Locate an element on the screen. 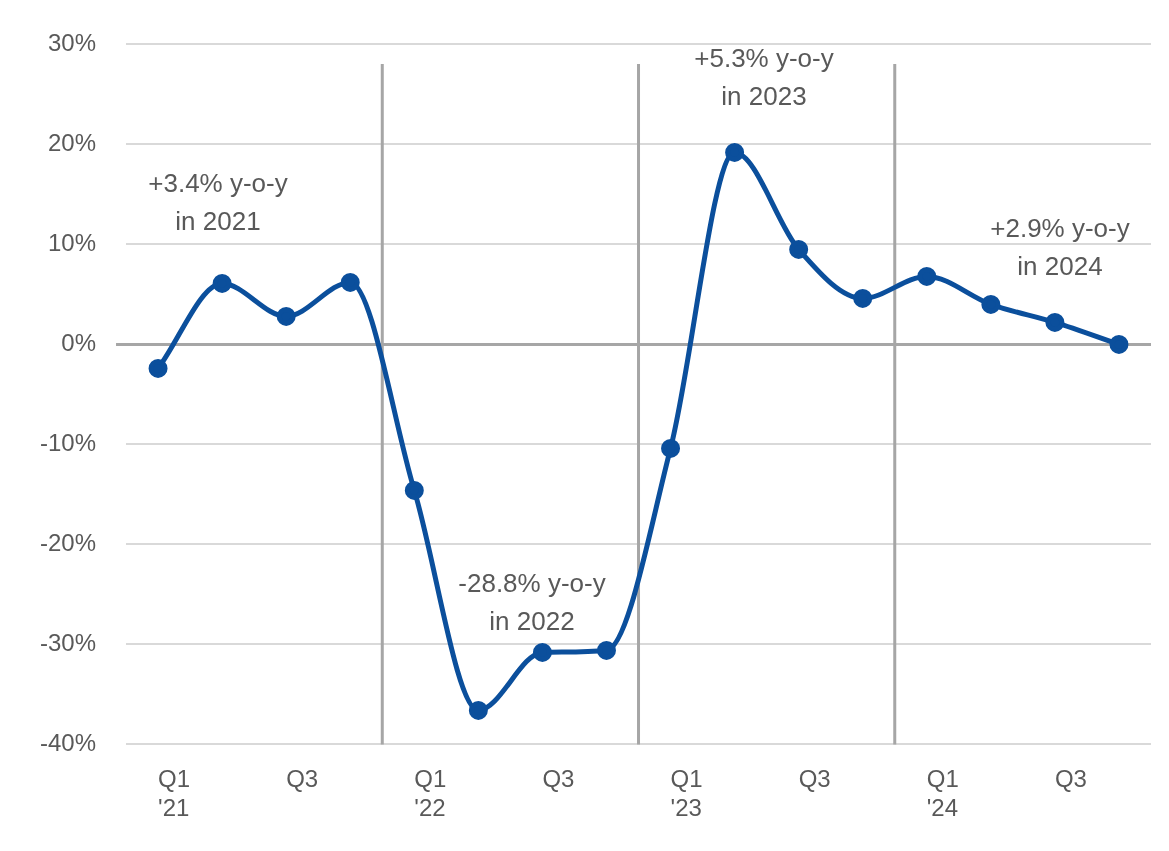 This screenshot has width=1169, height=851. y-tick-label: 0% is located at coordinates (79, 343).